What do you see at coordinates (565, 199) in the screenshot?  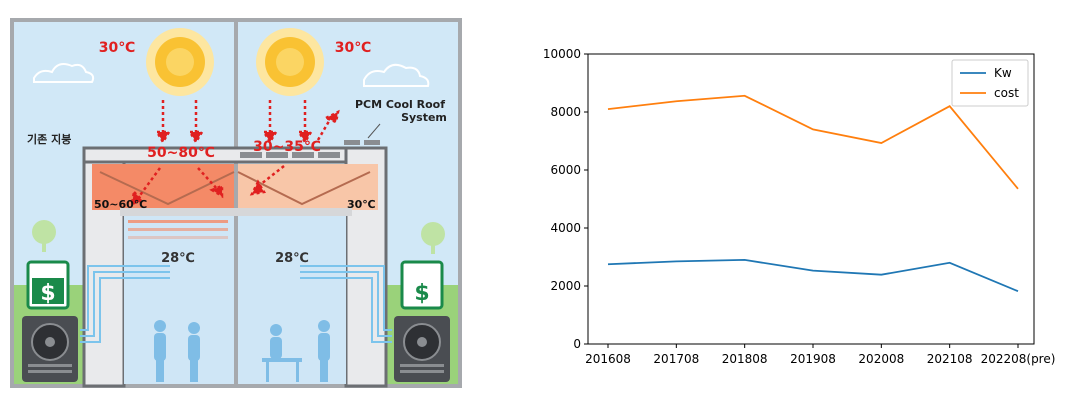 I see `y-axis: 0 2000 4000 6000 8000 10000` at bounding box center [565, 199].